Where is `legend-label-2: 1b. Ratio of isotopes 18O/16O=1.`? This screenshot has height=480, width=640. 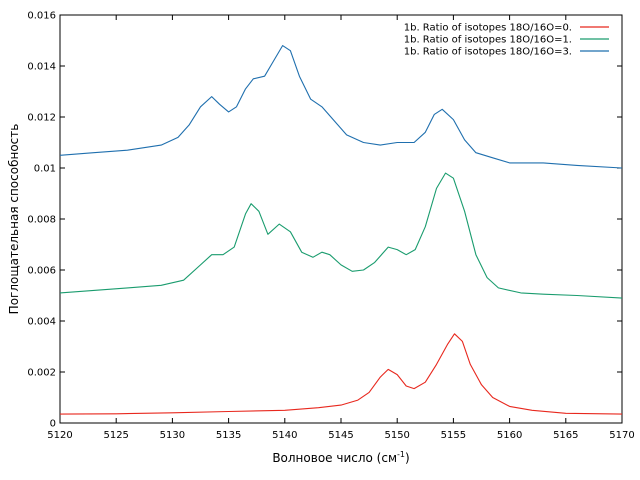
legend-label-2: 1b. Ratio of isotopes 18O/16O=1. is located at coordinates (488, 40).